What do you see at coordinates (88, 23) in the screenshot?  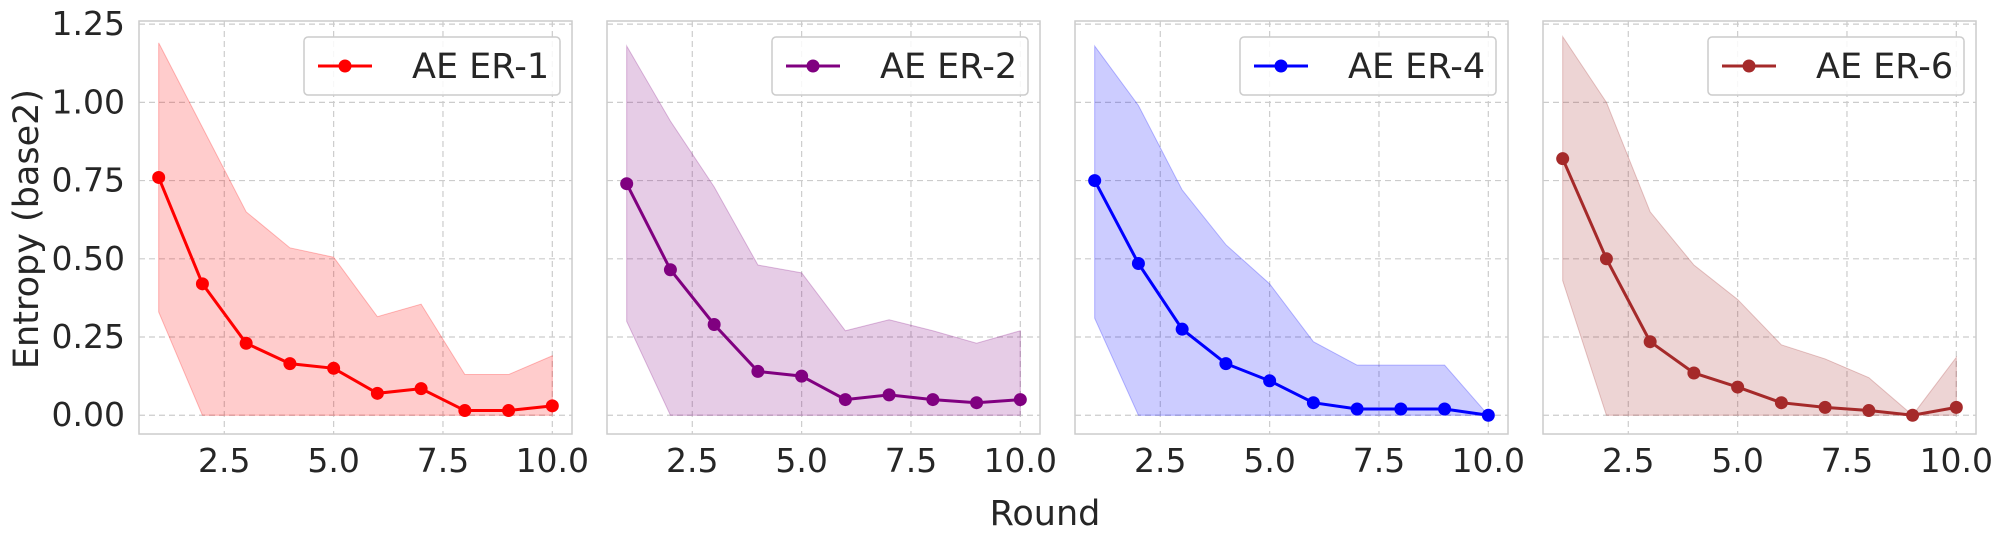 I see `y-tick-label: 1.25` at bounding box center [88, 23].